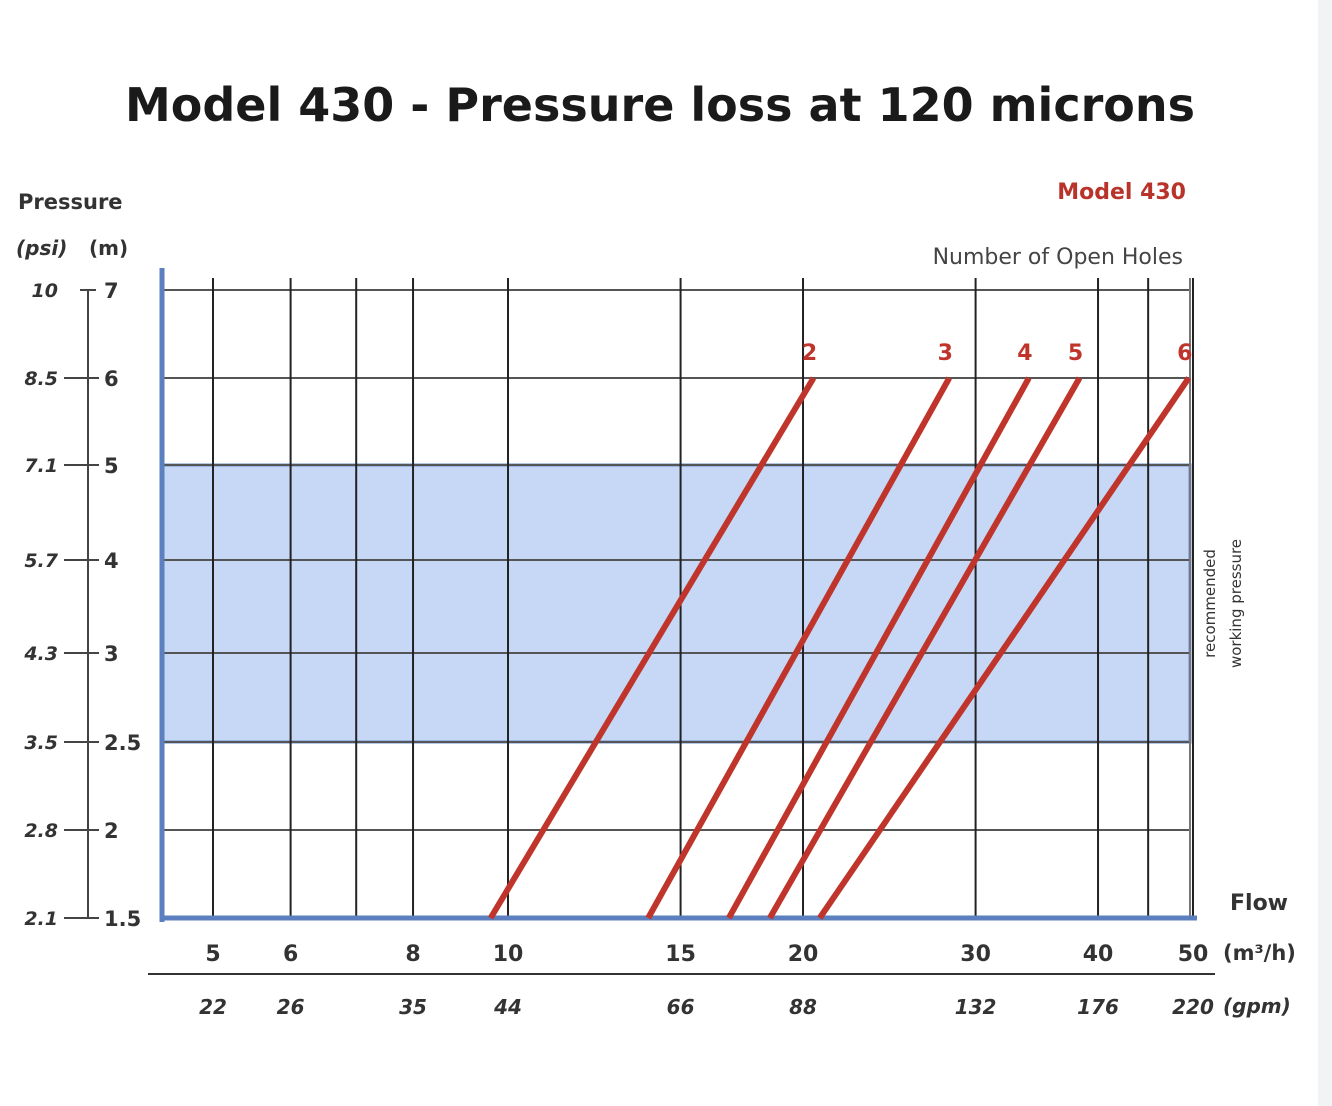 The image size is (1332, 1106). Describe the element at coordinates (41, 379) in the screenshot. I see `y-tick-label-psi: 8.5` at that location.